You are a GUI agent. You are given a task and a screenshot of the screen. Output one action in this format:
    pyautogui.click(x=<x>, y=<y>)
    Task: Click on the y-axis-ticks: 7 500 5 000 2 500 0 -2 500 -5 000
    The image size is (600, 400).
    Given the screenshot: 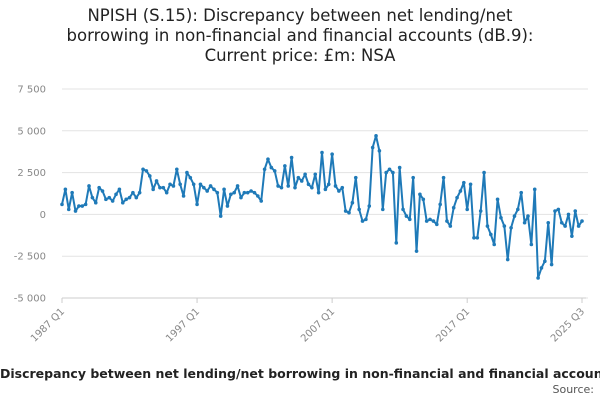 What is the action you would take?
    pyautogui.click(x=30, y=195)
    